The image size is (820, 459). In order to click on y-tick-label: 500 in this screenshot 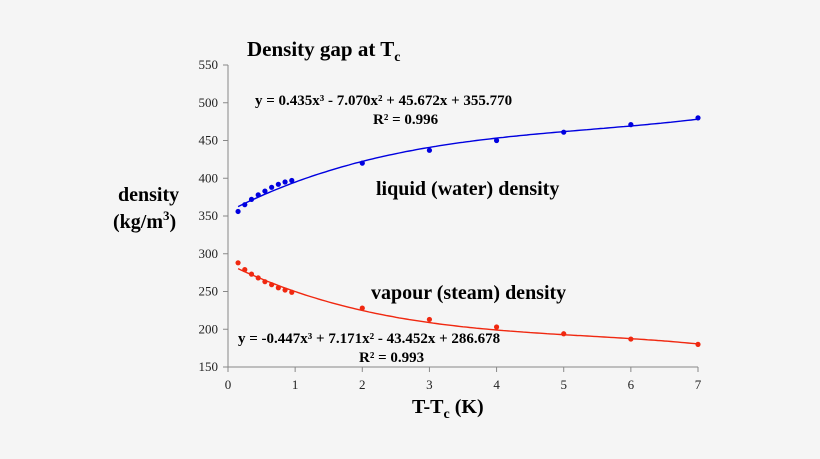, I will do `click(209, 102)`.